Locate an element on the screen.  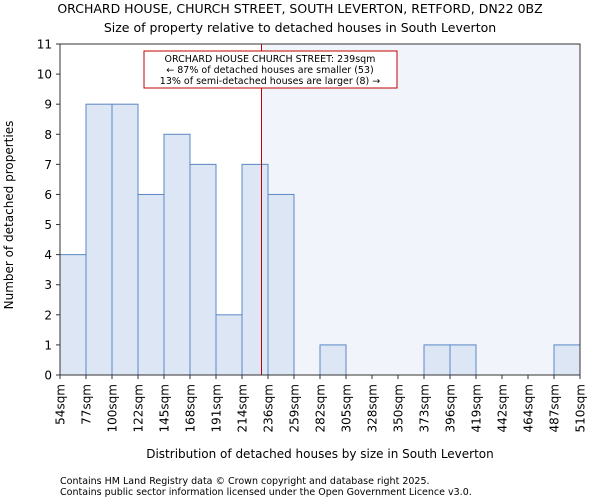
y-tick-label: 11 is located at coordinates (44, 45).